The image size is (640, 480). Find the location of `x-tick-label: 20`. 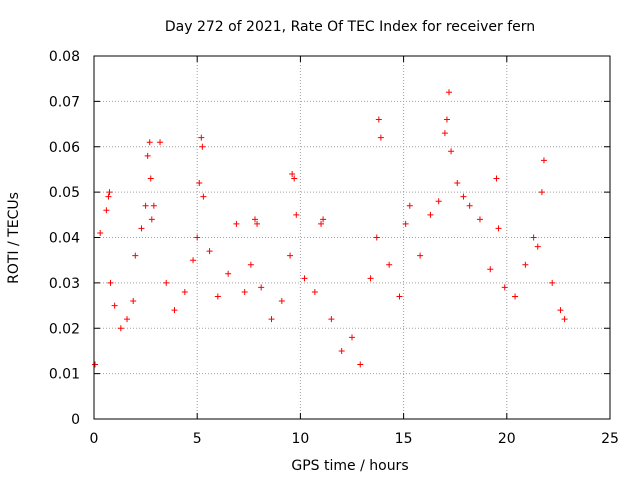

x-tick-label: 20 is located at coordinates (507, 439).